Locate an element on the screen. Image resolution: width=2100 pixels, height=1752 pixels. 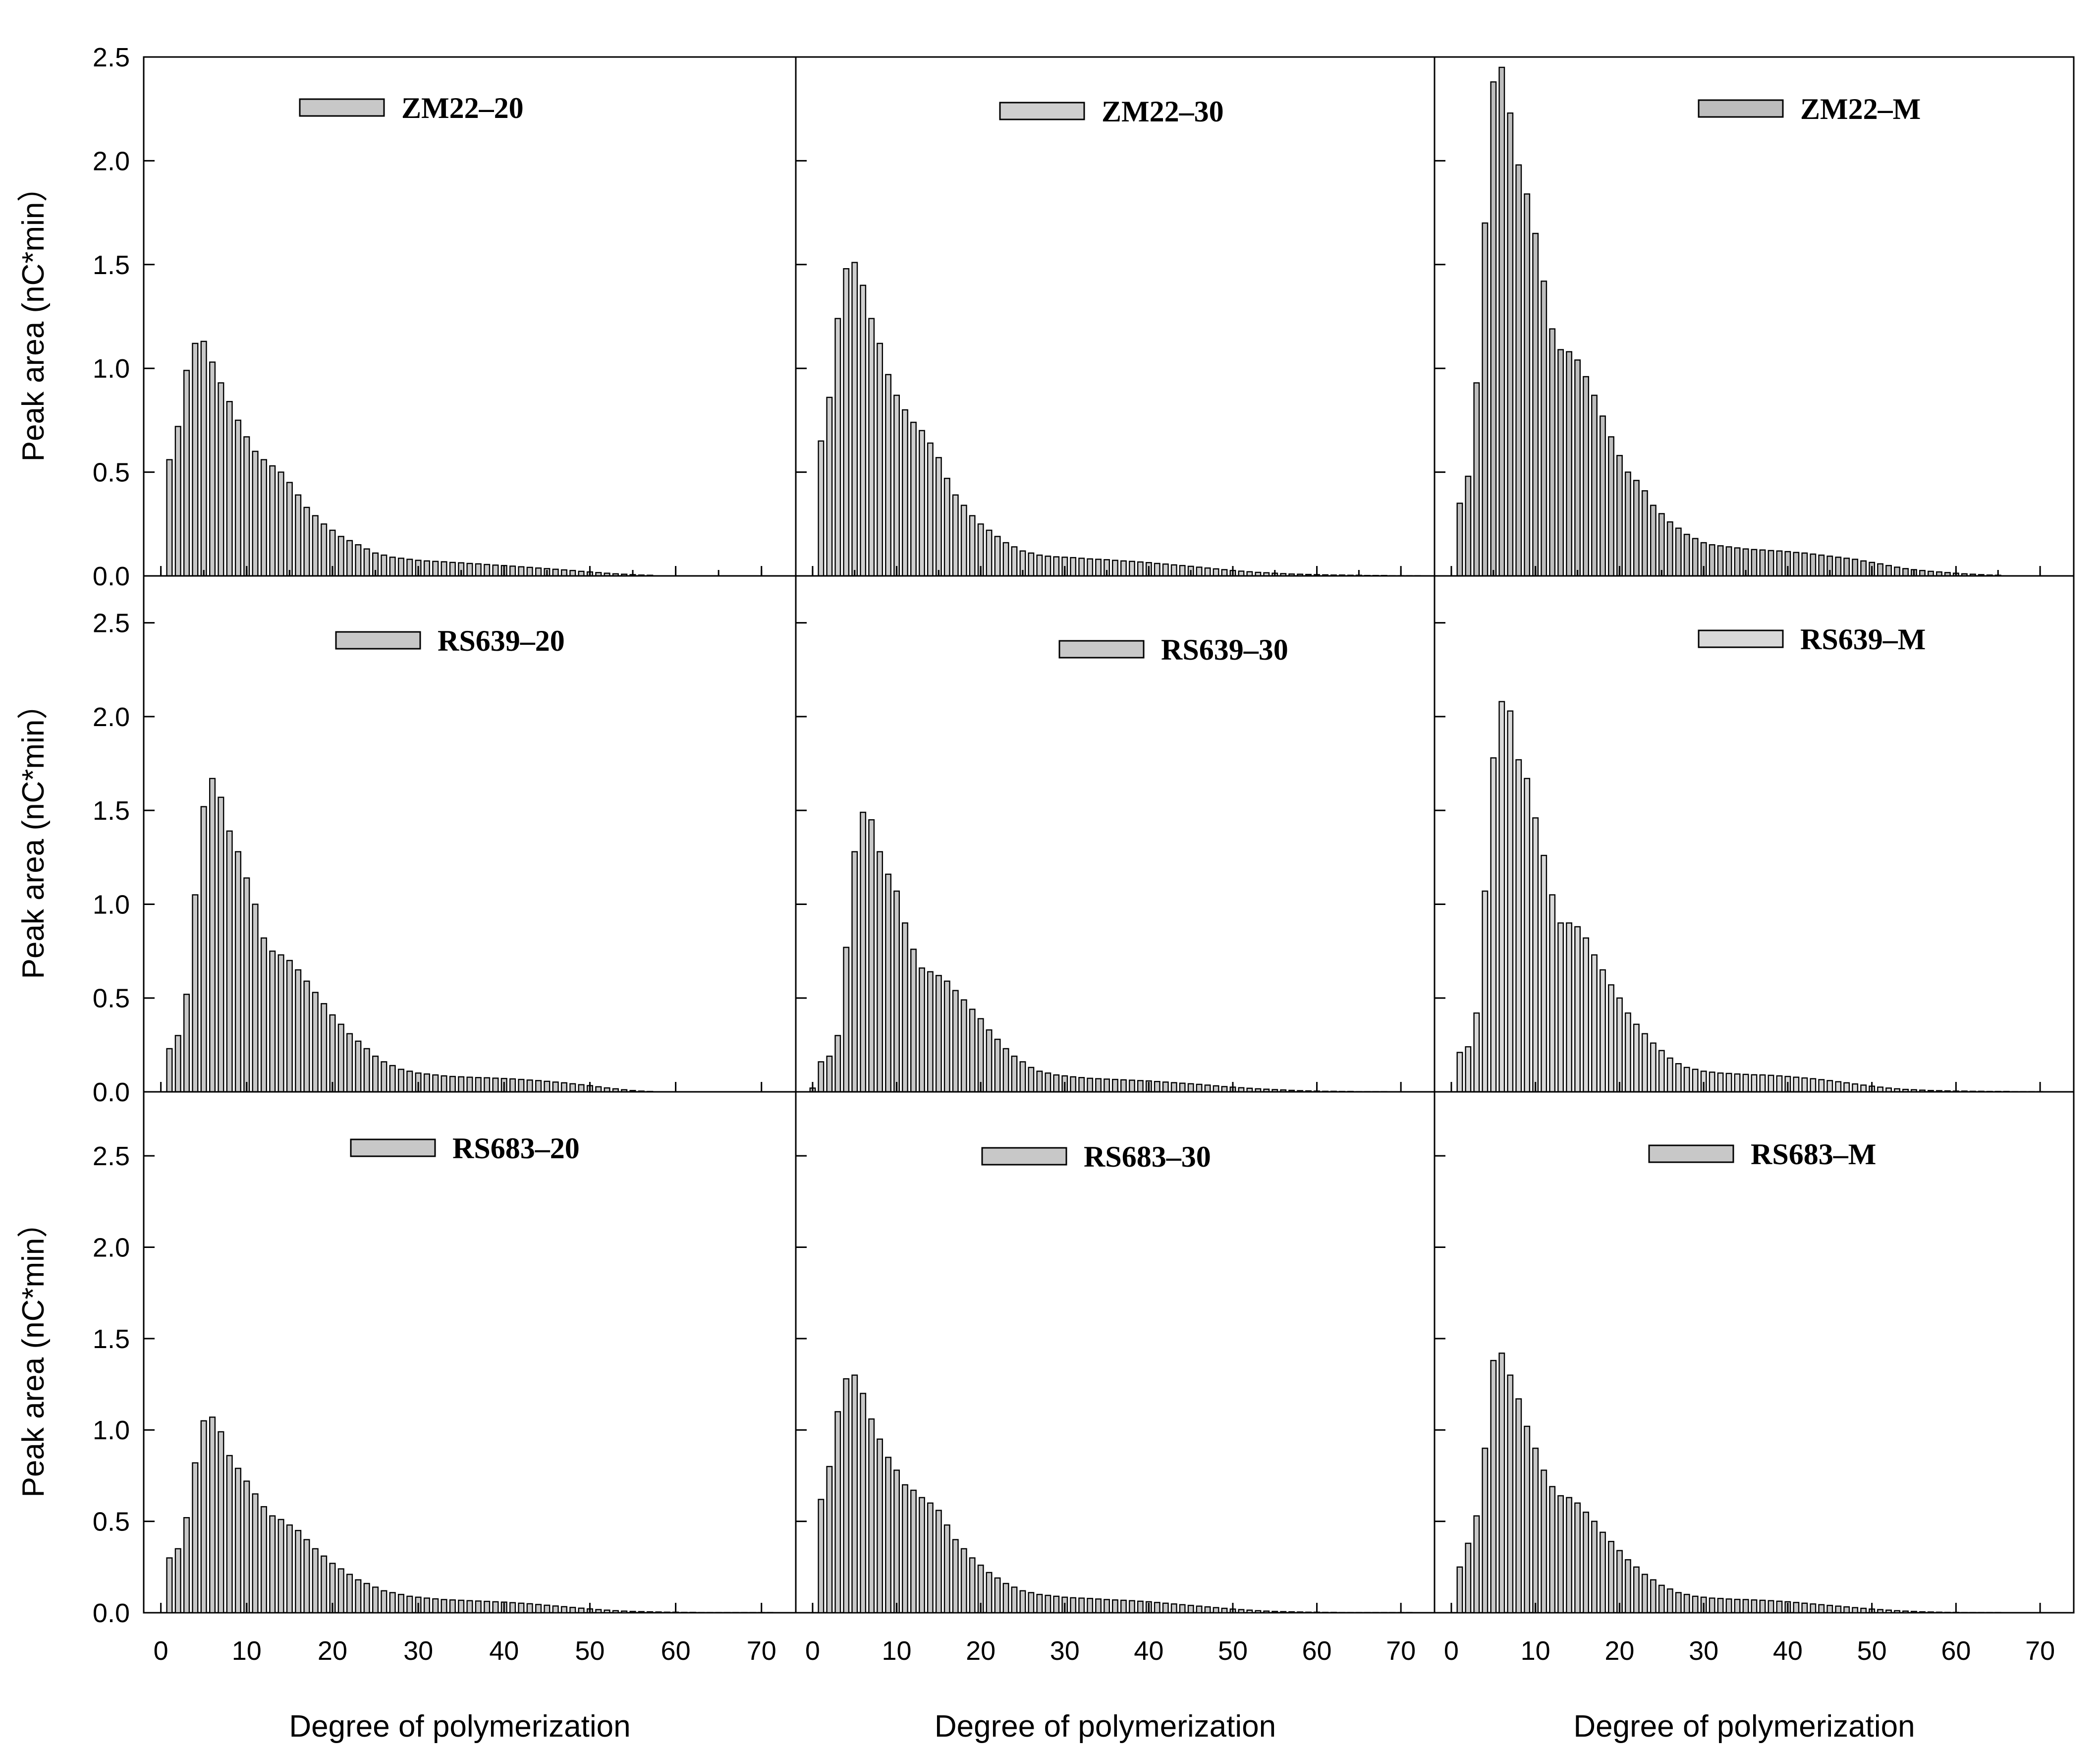
x-tick-label: 20 is located at coordinates (1619, 1651).